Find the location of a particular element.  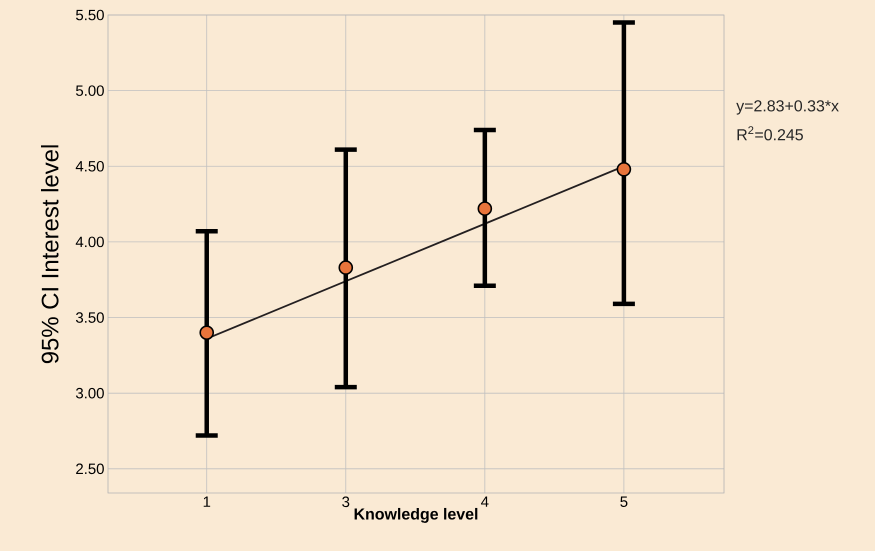

y-tick-label: 3.50 is located at coordinates (90, 317).